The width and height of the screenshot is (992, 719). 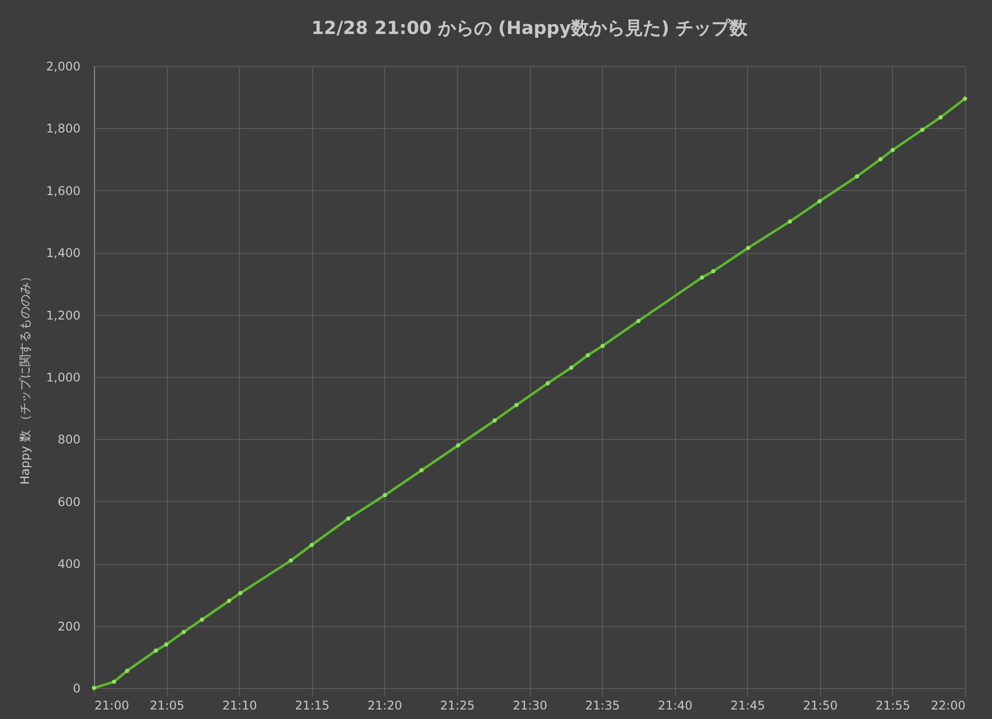 What do you see at coordinates (69, 564) in the screenshot?
I see `y-tick-label: 400` at bounding box center [69, 564].